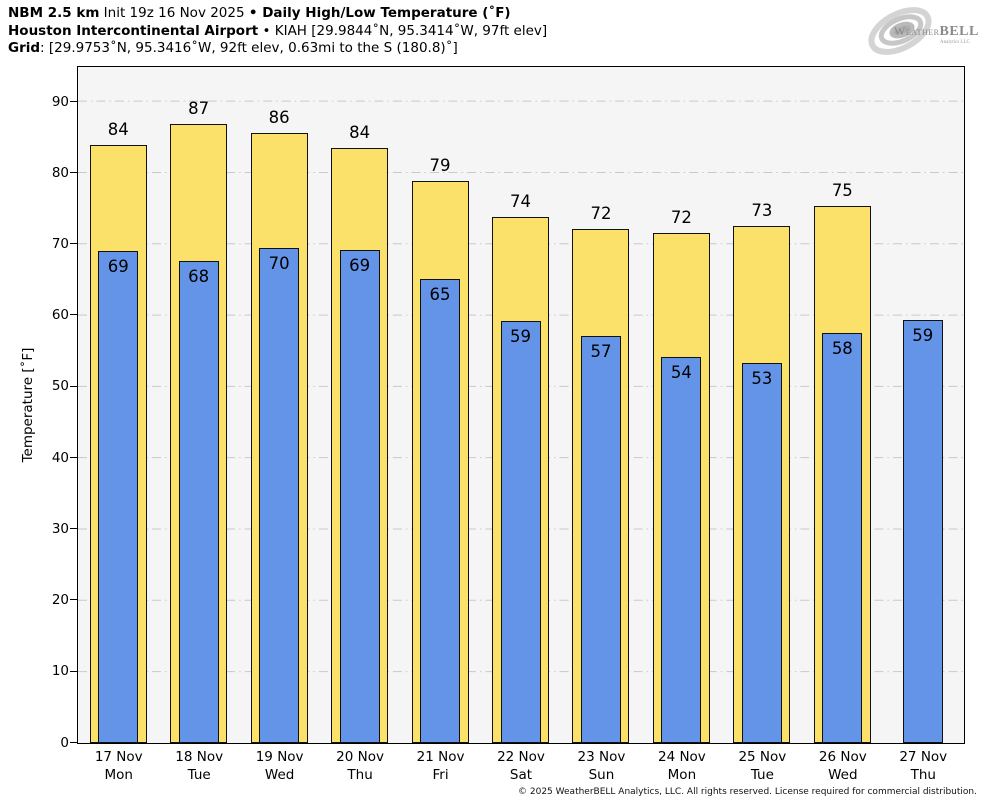 This screenshot has width=984, height=808. I want to click on x-tick-label: 24 Nov Mon, so click(682, 766).